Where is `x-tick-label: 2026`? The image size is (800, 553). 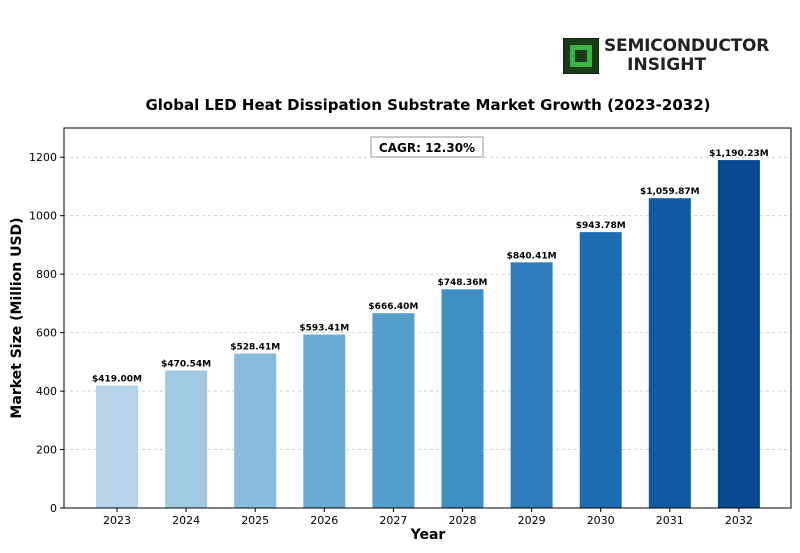
x-tick-label: 2026 is located at coordinates (324, 520).